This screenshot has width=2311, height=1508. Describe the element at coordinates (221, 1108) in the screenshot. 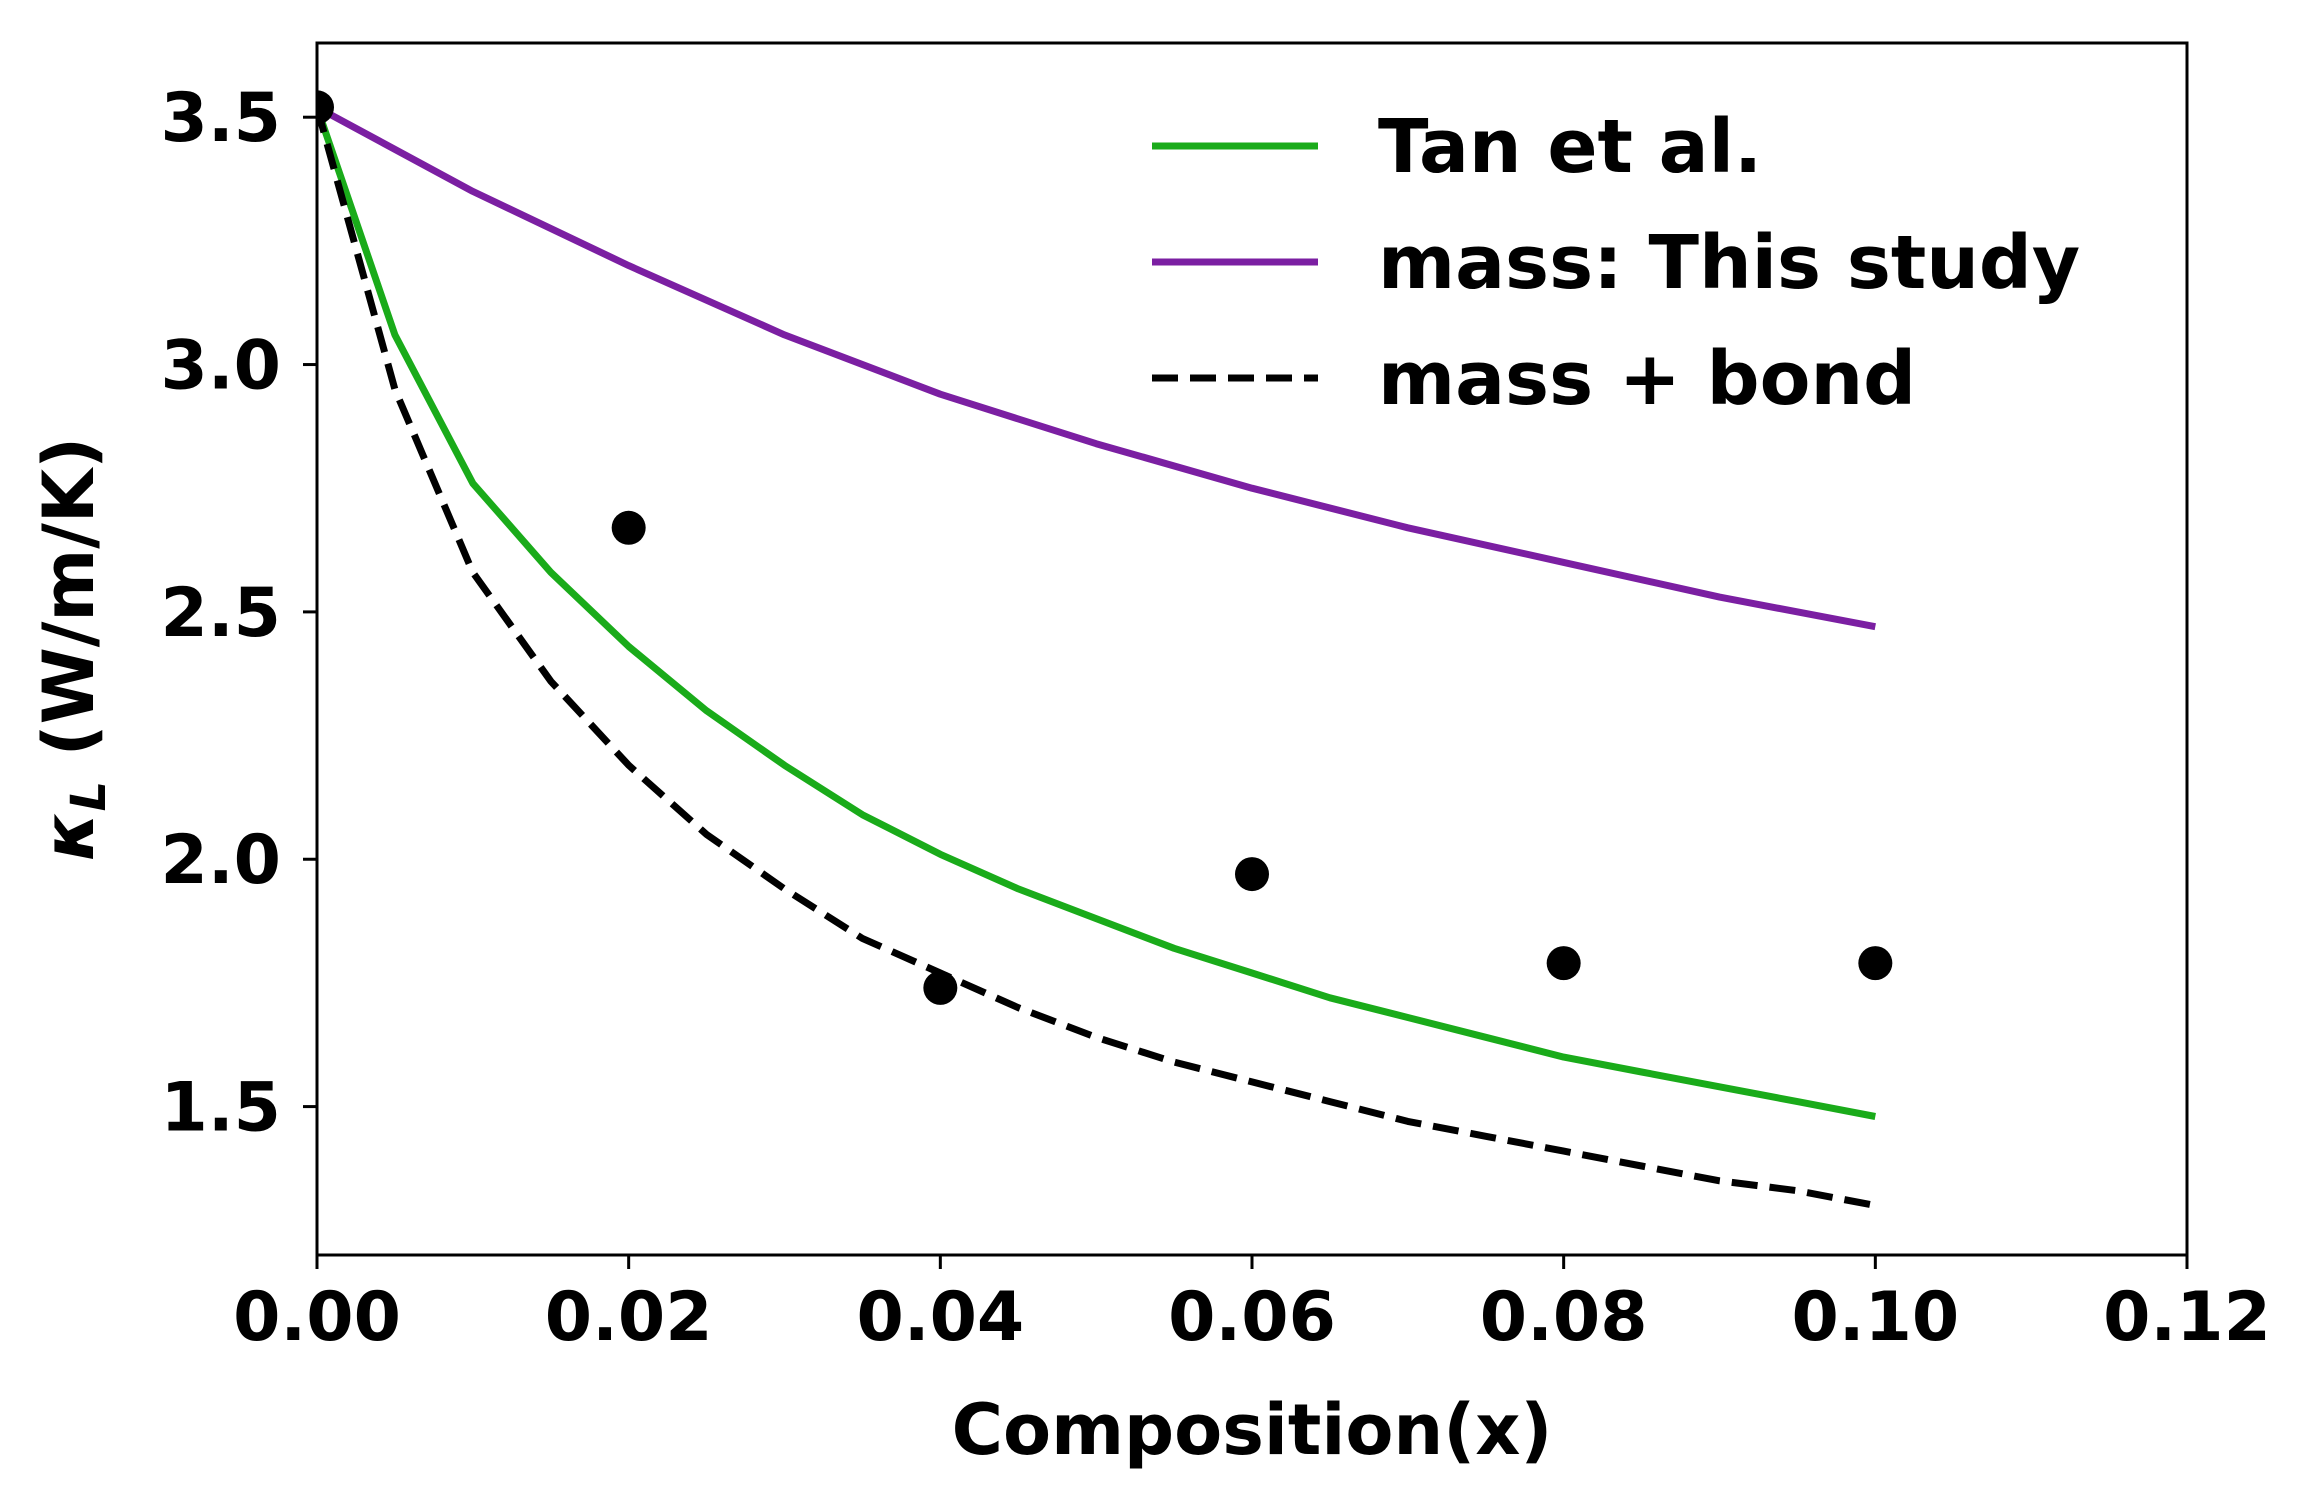

I see `y-tick-label: 1.5` at that location.